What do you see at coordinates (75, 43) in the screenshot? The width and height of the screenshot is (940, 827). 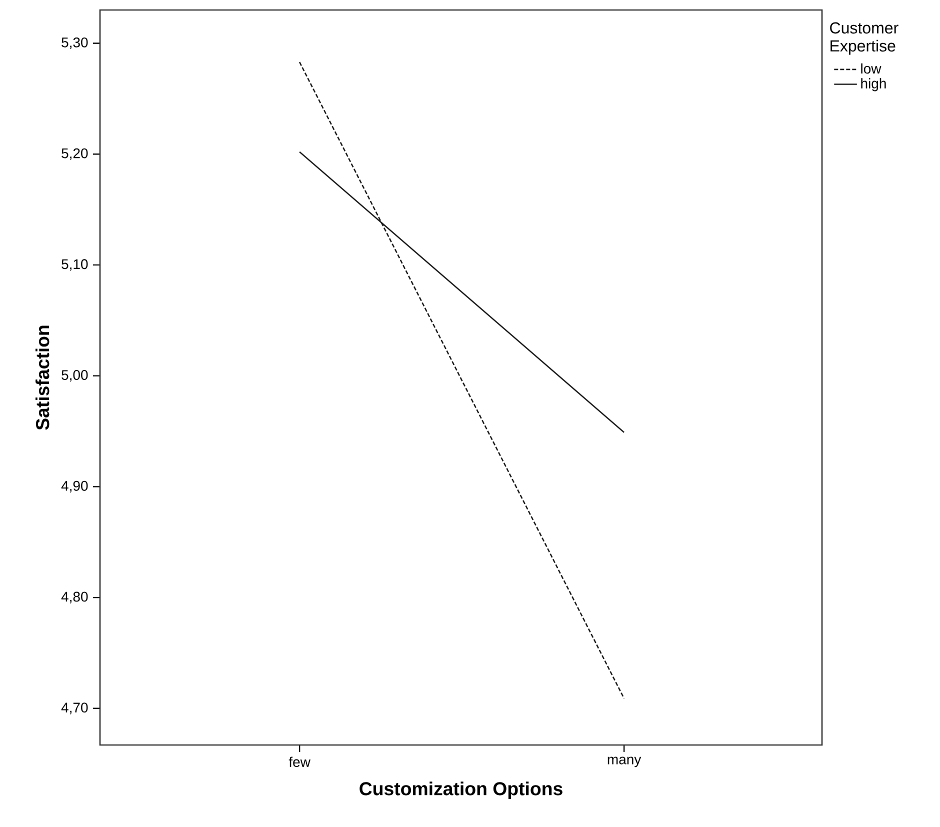 I see `y-tick-label: 5,30` at bounding box center [75, 43].